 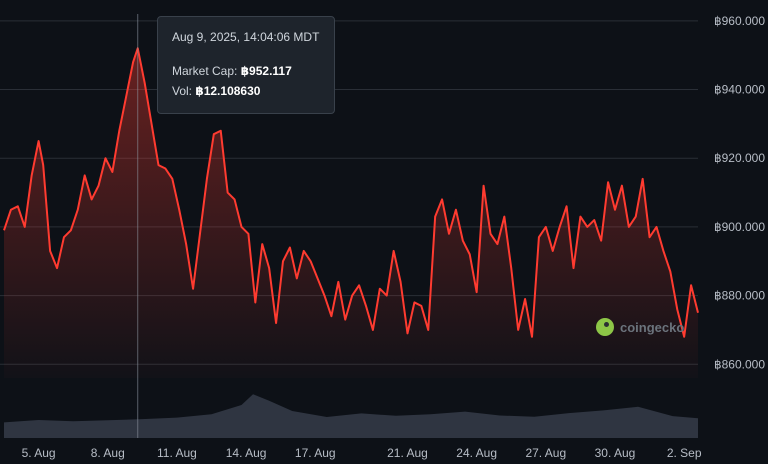 What do you see at coordinates (739, 364) in the screenshot?
I see `y-tick-label: ฿860.000` at bounding box center [739, 364].